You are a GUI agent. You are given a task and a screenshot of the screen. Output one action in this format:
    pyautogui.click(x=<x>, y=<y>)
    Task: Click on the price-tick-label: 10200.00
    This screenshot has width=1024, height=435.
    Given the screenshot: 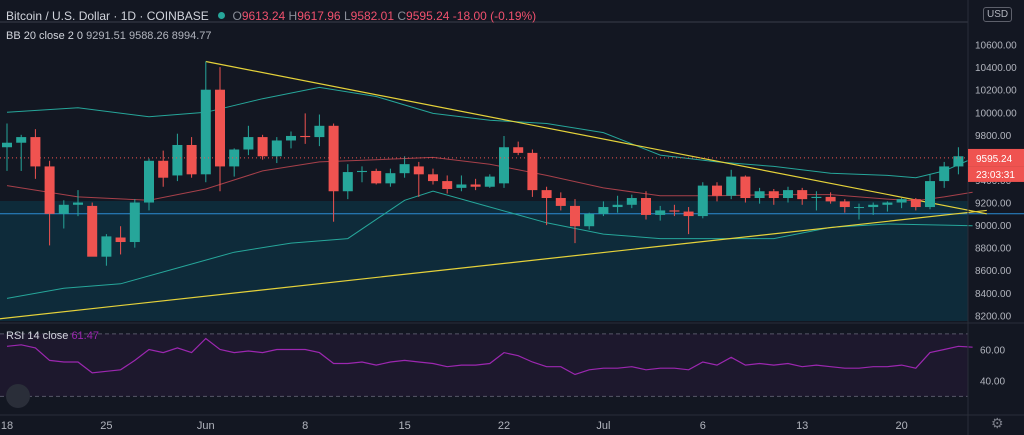 What is the action you would take?
    pyautogui.click(x=996, y=91)
    